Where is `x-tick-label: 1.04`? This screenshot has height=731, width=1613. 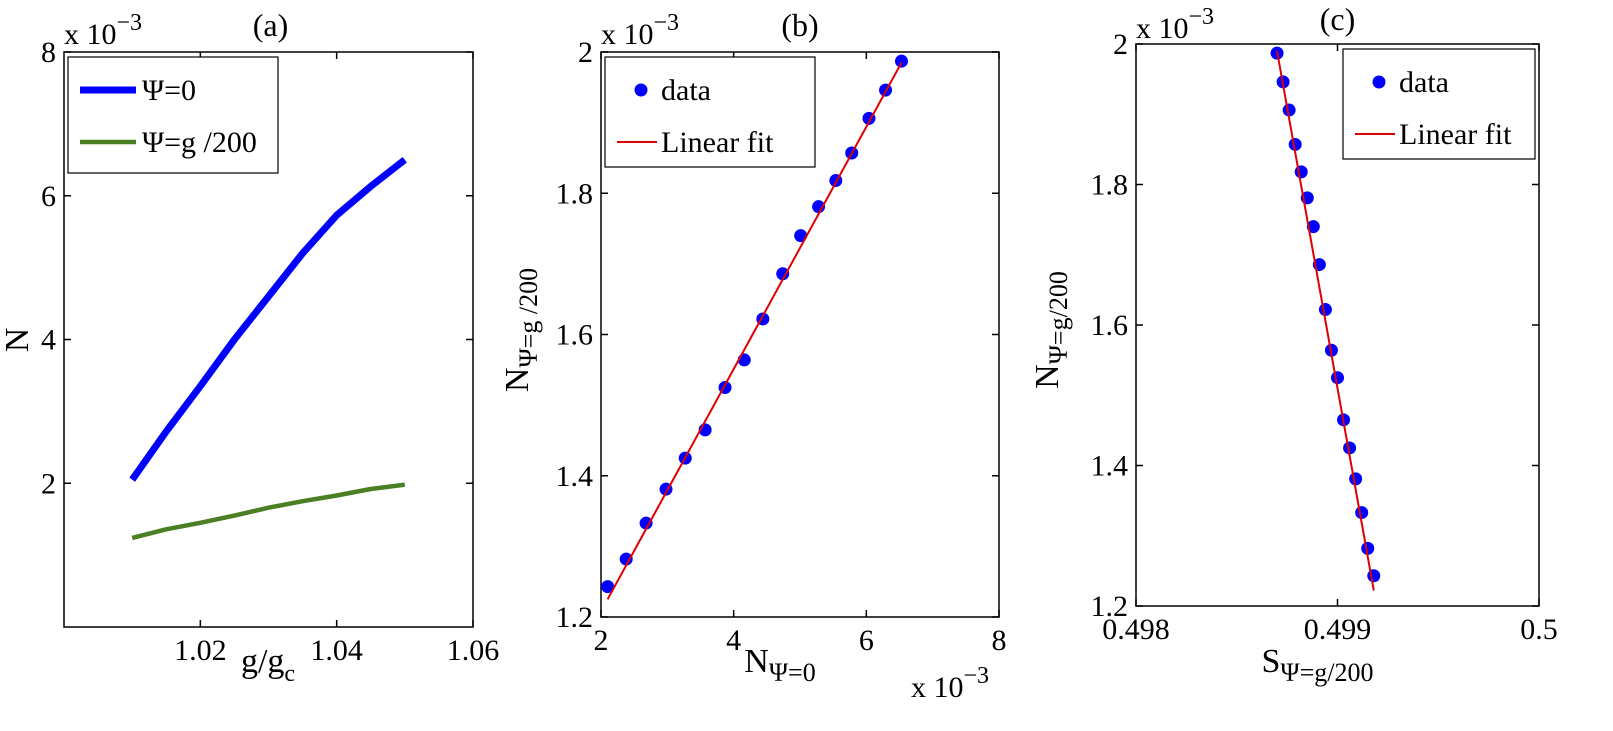
x-tick-label: 1.04 is located at coordinates (336, 650).